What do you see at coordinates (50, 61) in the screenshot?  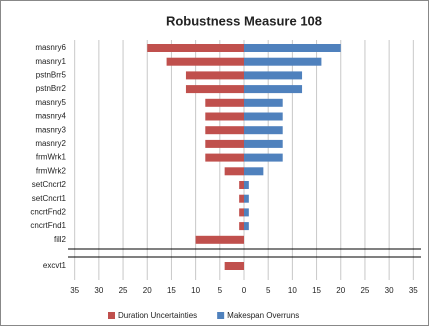 I see `y-tick-label: masnry1` at bounding box center [50, 61].